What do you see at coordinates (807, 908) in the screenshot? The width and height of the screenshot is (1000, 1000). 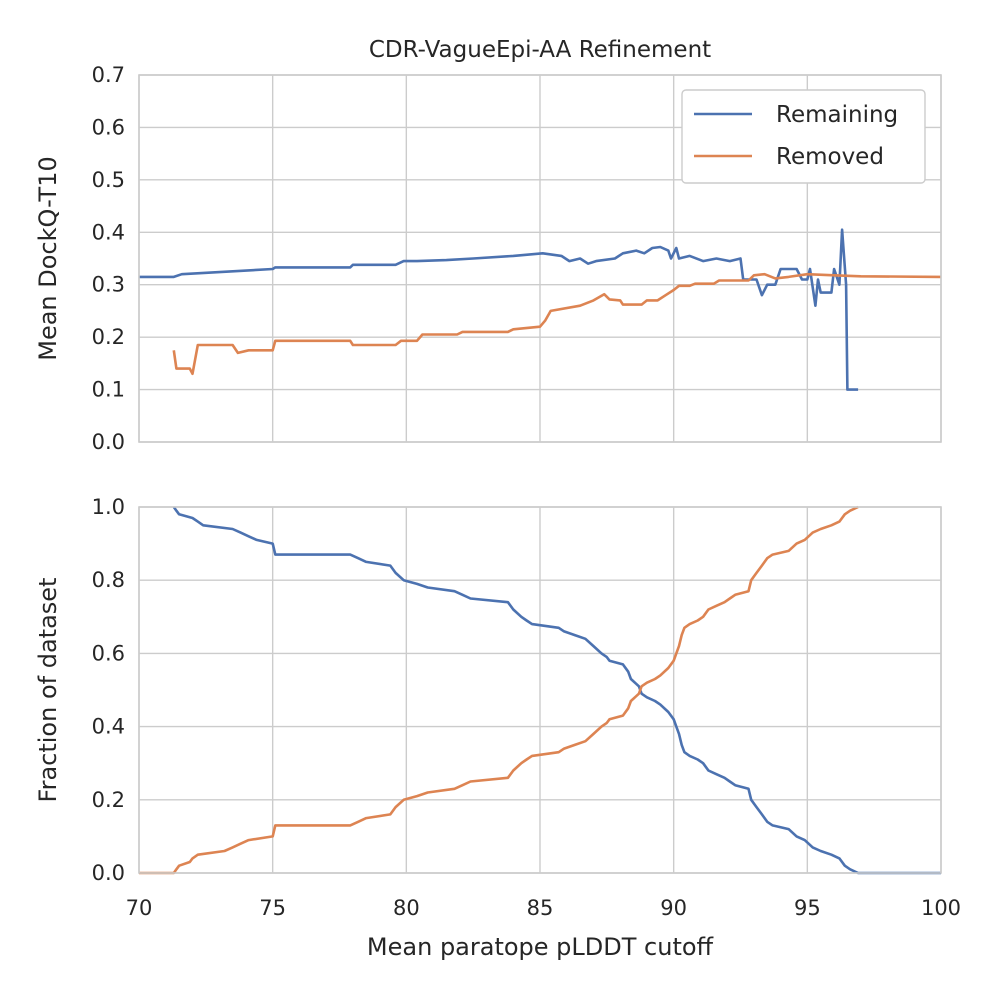 I see `bottom-x-tick-label: 95` at bounding box center [807, 908].